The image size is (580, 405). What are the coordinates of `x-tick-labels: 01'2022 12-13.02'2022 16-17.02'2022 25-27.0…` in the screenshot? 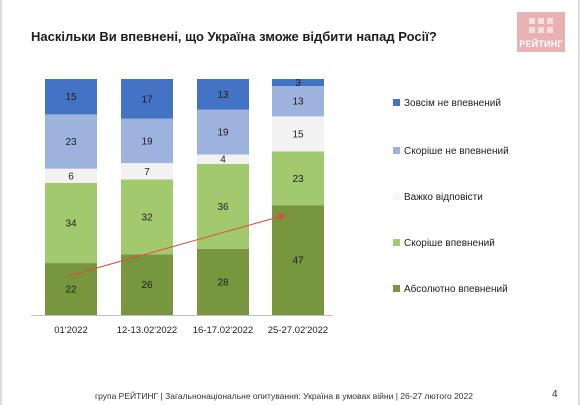 It's located at (191, 330).